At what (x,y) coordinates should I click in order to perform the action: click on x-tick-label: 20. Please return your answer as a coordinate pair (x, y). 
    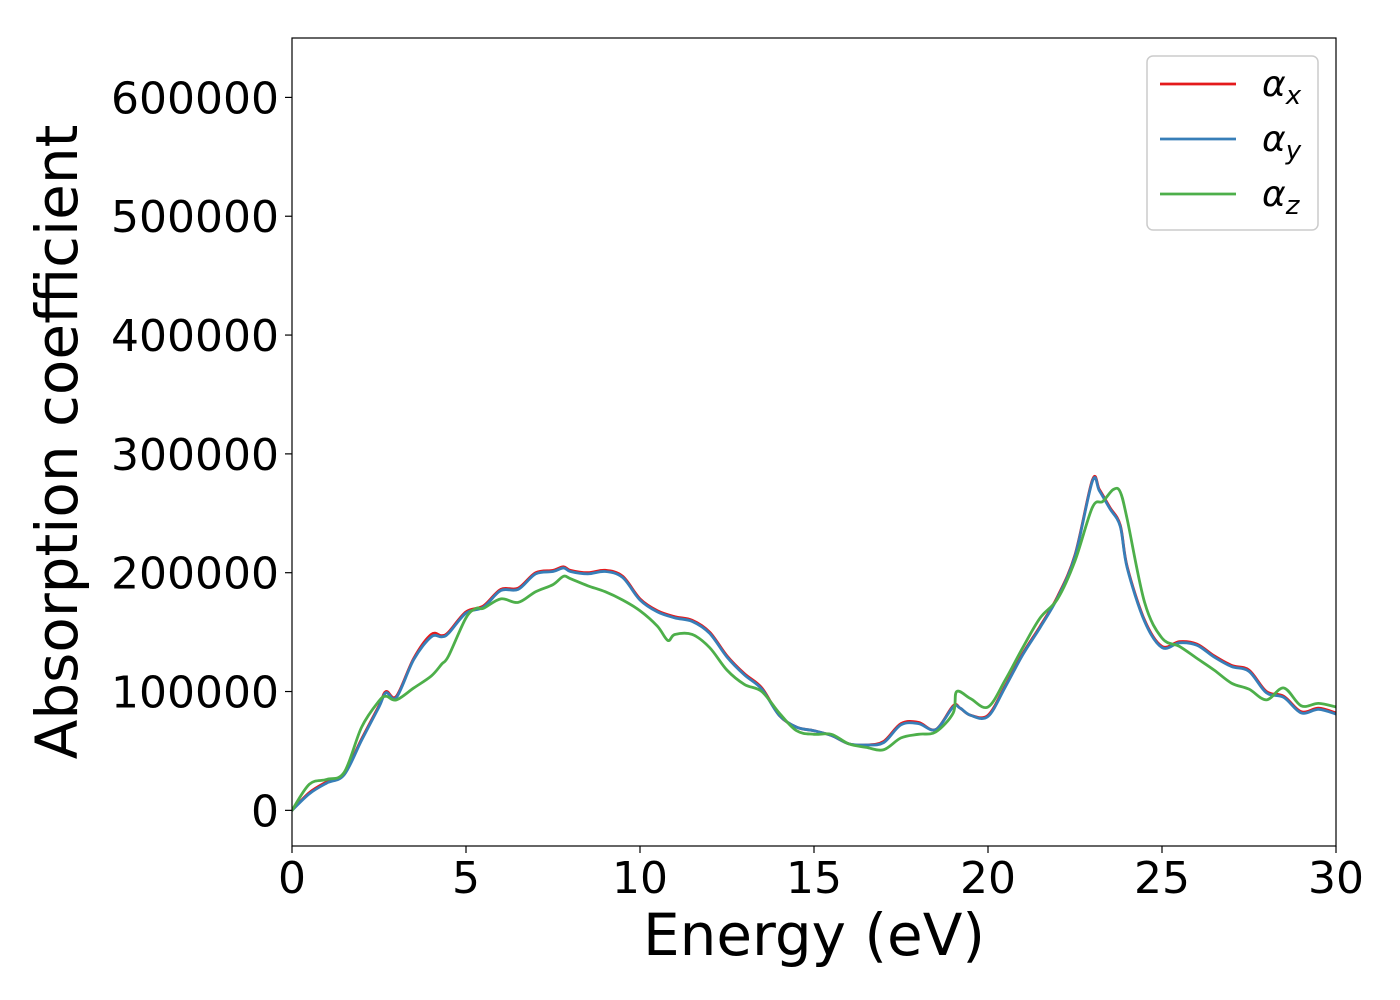
    Looking at the image, I should click on (988, 878).